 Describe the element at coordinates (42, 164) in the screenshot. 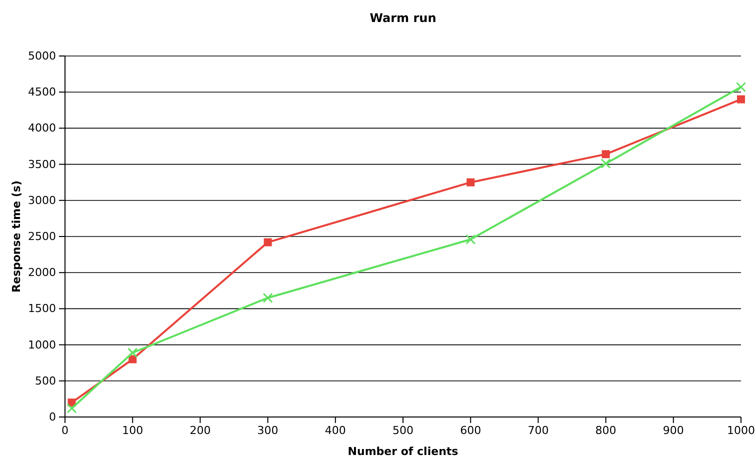

I see `y-tick-label: 3500` at that location.